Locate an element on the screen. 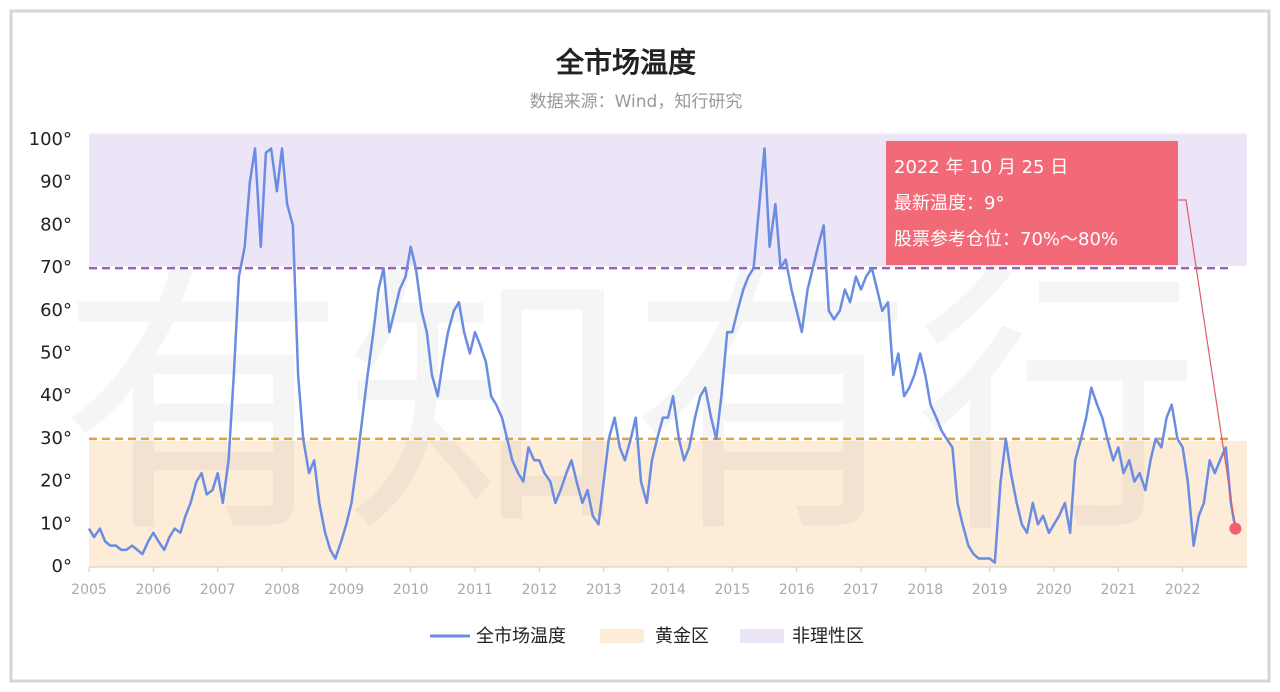 The height and width of the screenshot is (692, 1280). x-tick-label: 2007 is located at coordinates (218, 590).